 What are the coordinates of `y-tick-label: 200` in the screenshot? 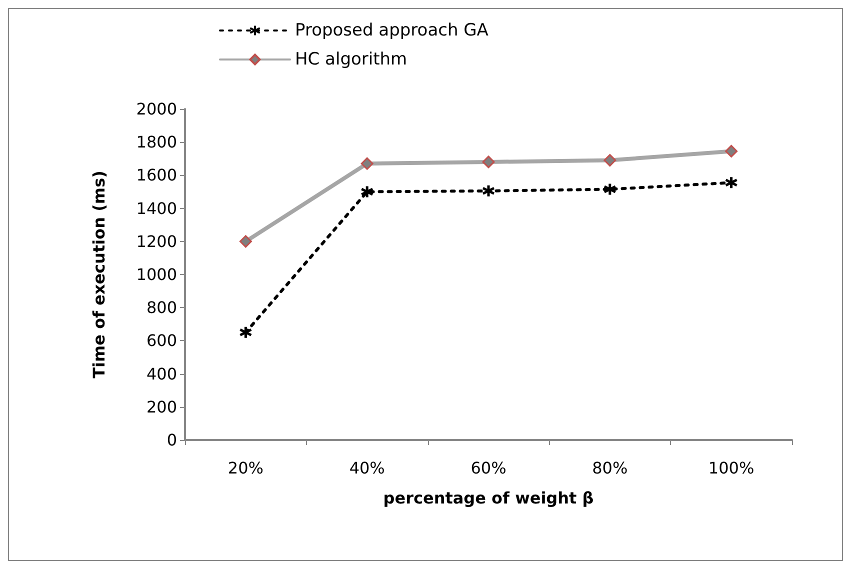 It's located at (161, 406).